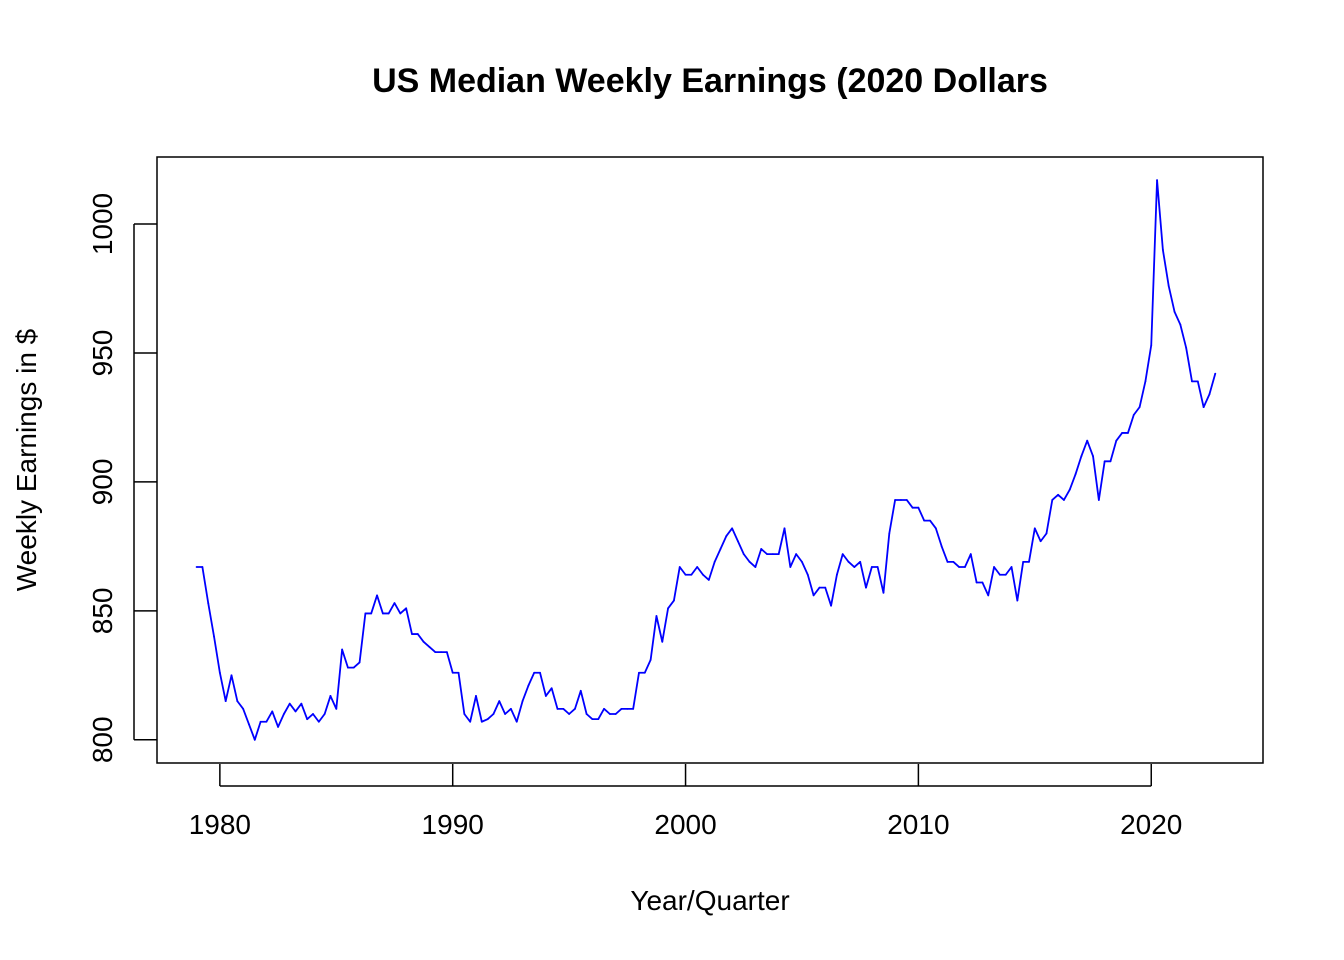  I want to click on y-tick-label: 850, so click(102, 610).